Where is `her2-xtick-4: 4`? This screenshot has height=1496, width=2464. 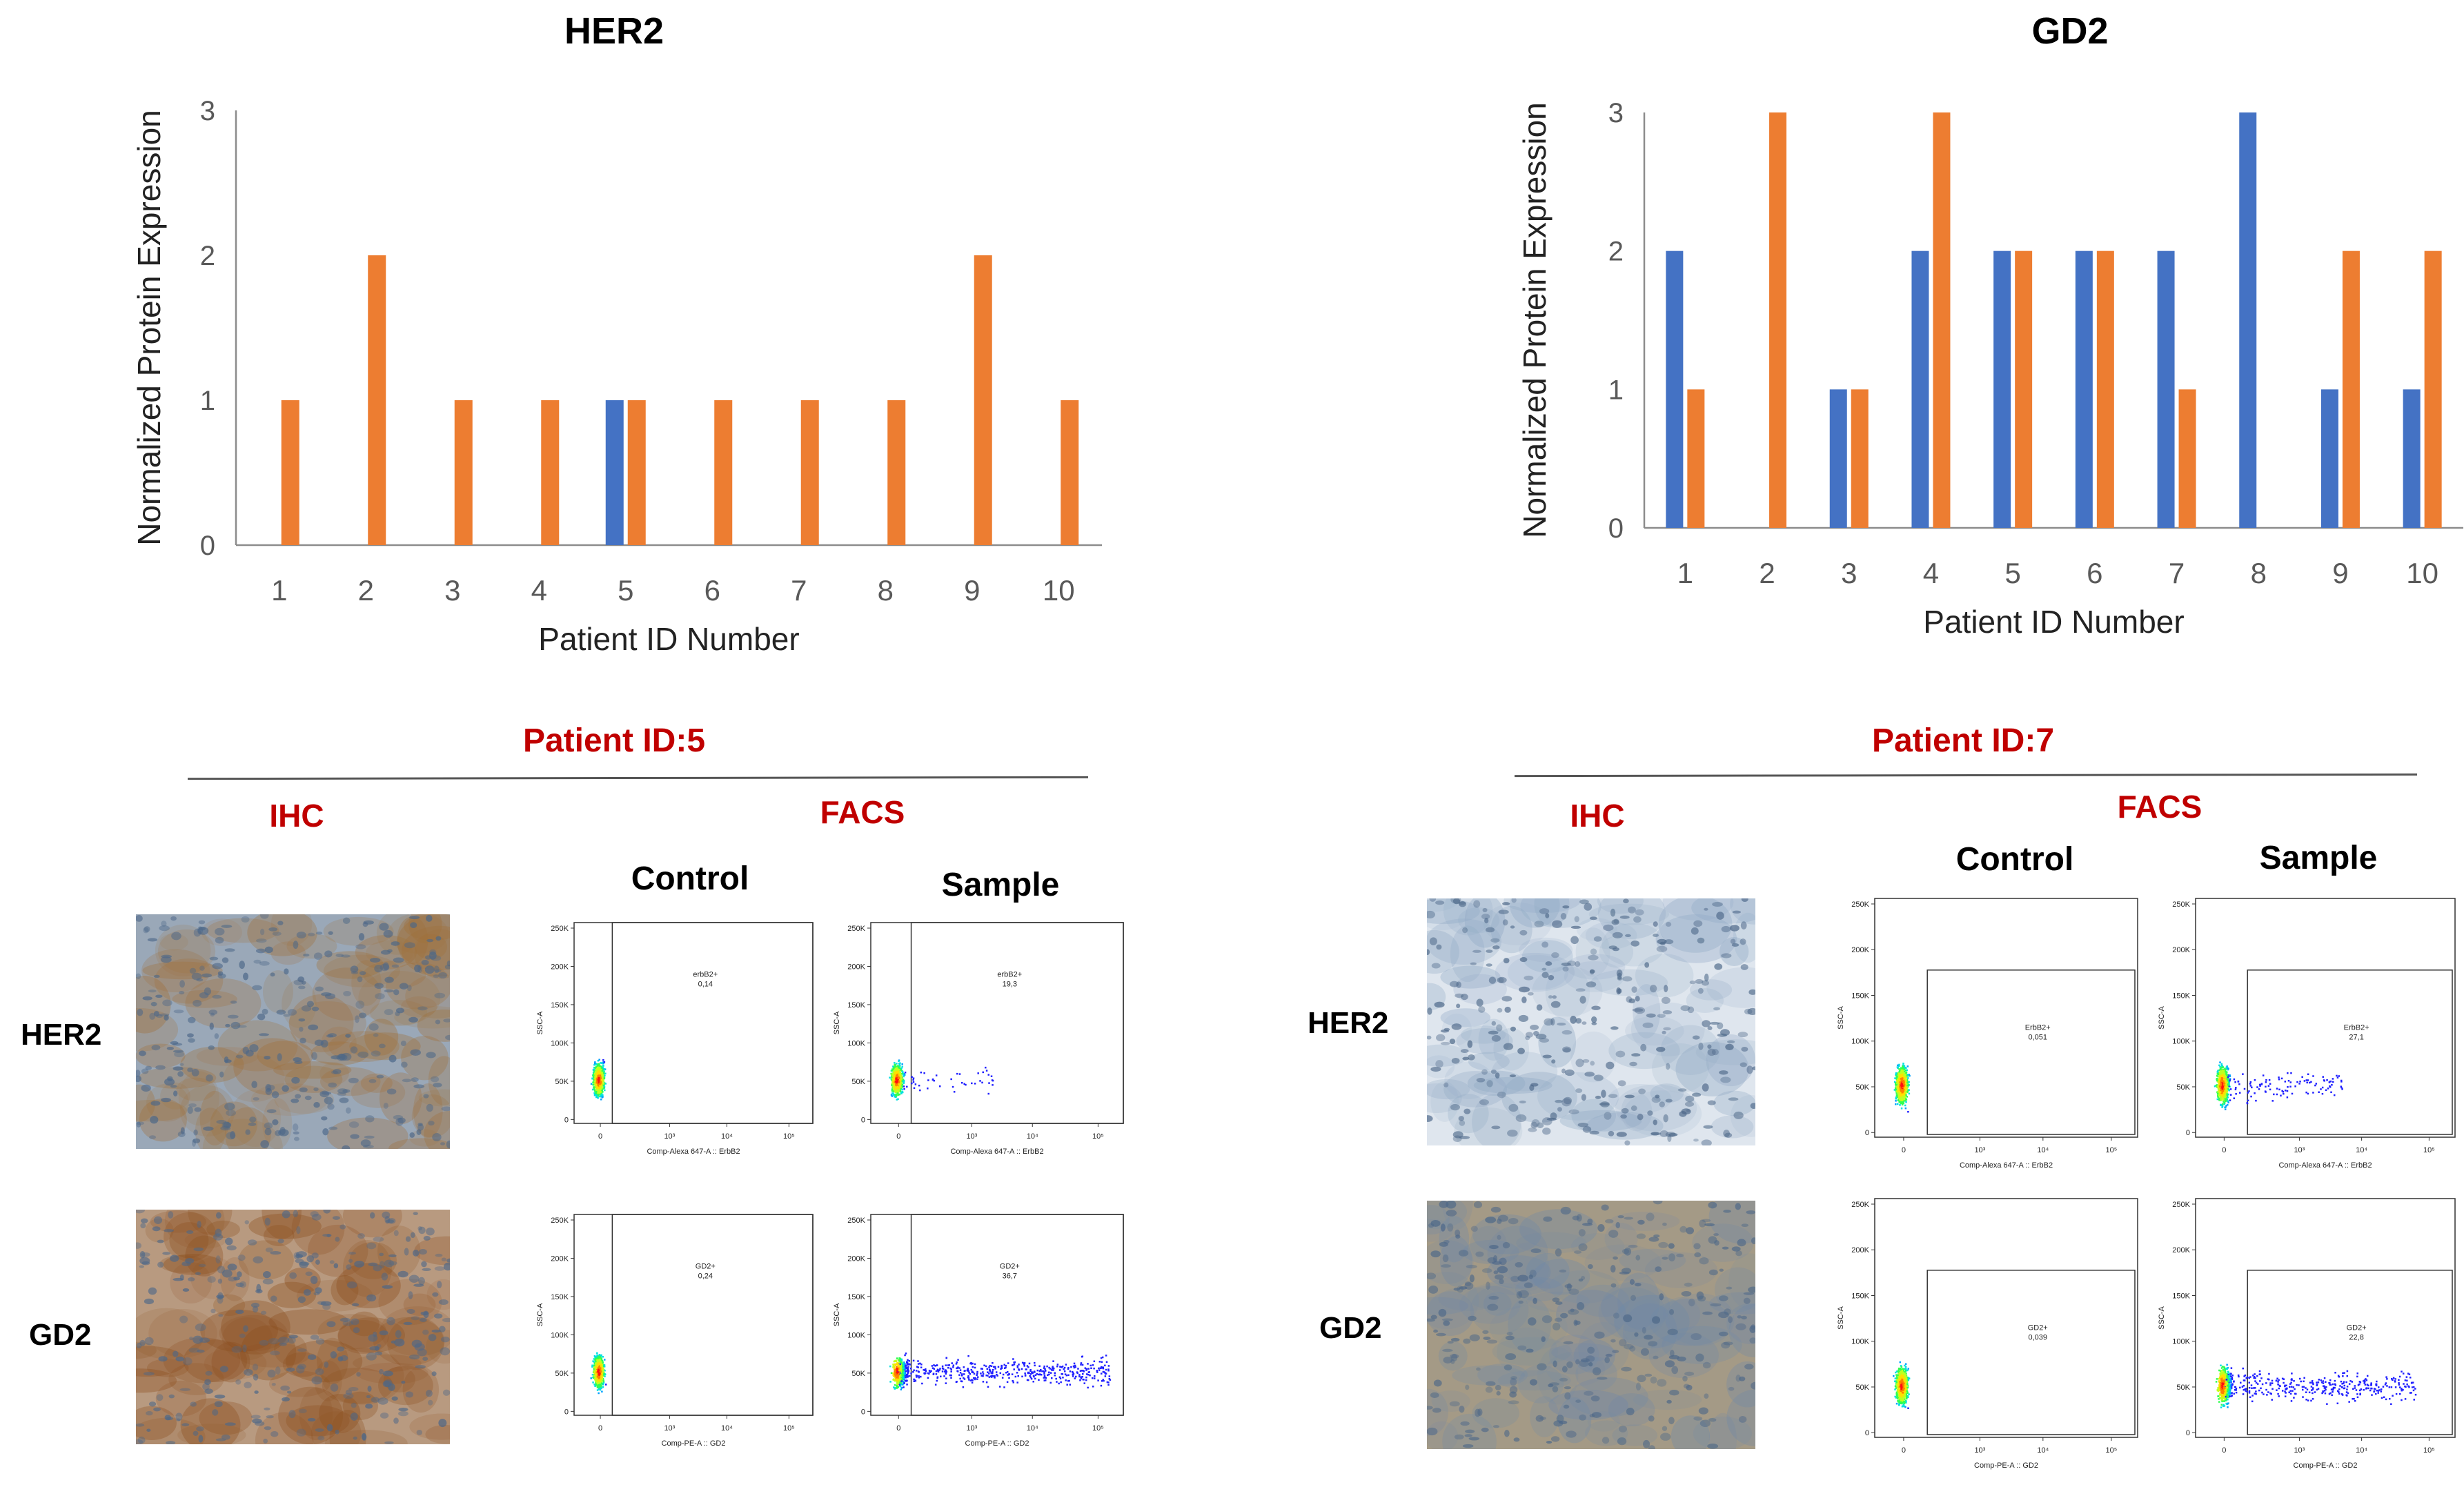 her2-xtick-4: 4 is located at coordinates (539, 590).